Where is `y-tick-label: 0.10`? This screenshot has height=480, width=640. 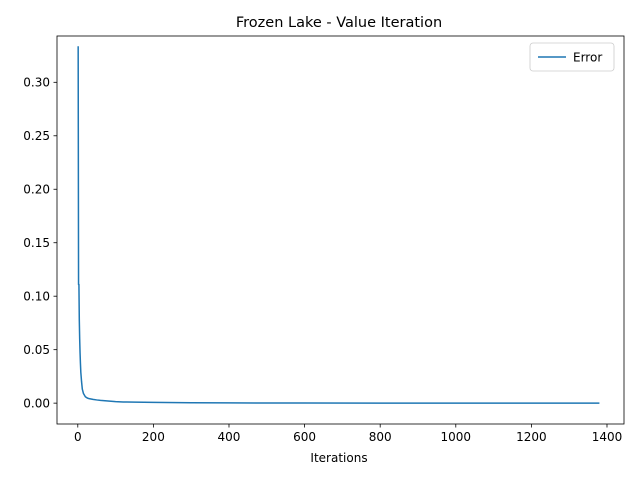 y-tick-label: 0.10 is located at coordinates (36, 296).